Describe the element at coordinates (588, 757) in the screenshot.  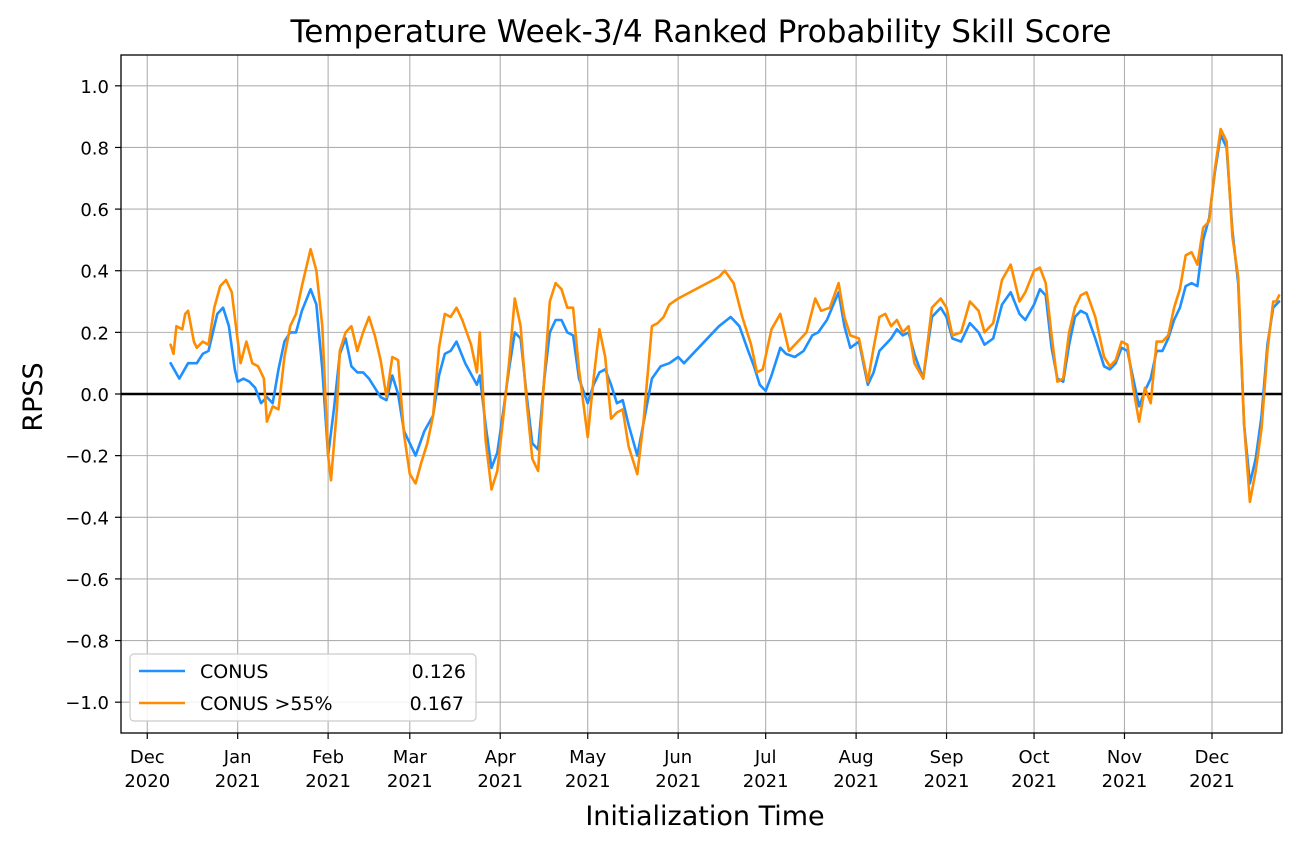
I see `x-tick-month: May` at that location.